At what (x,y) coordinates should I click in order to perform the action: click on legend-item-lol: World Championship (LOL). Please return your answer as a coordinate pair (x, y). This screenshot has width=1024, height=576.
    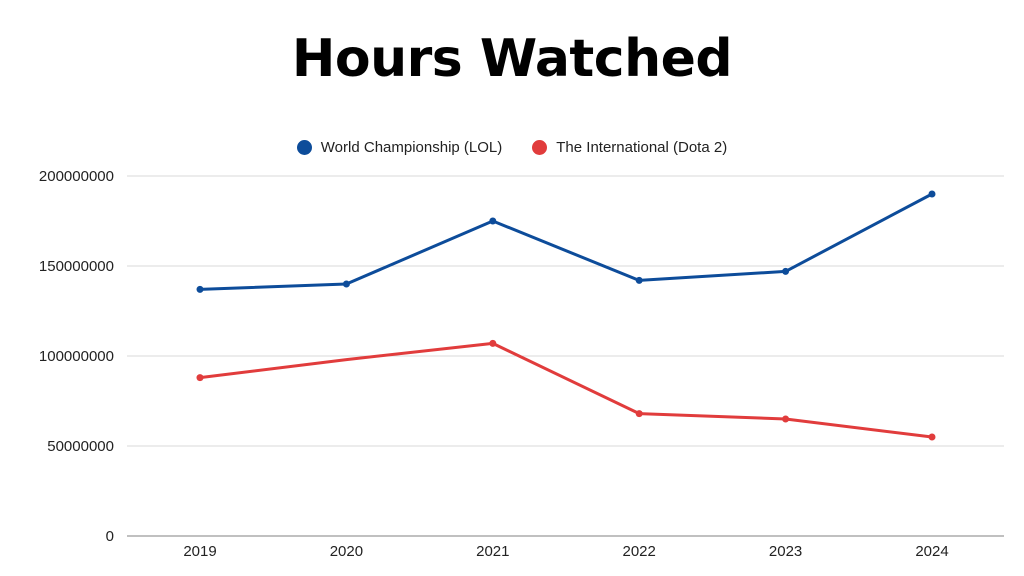
    Looking at the image, I should click on (399, 147).